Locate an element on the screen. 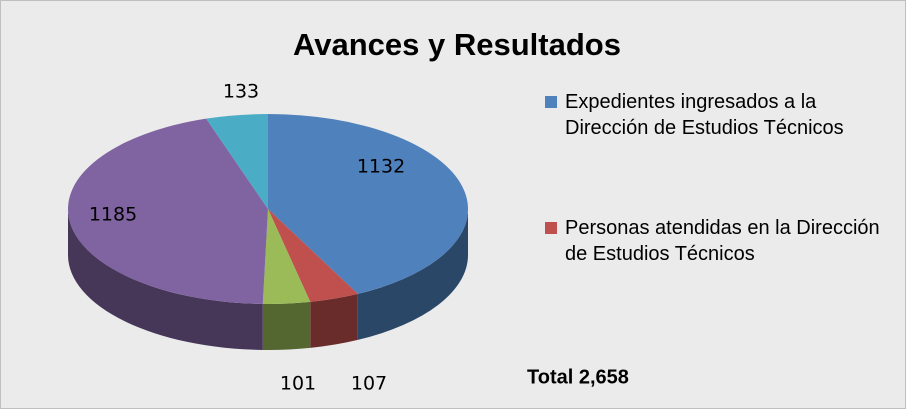  data-label: 107 is located at coordinates (369, 384).